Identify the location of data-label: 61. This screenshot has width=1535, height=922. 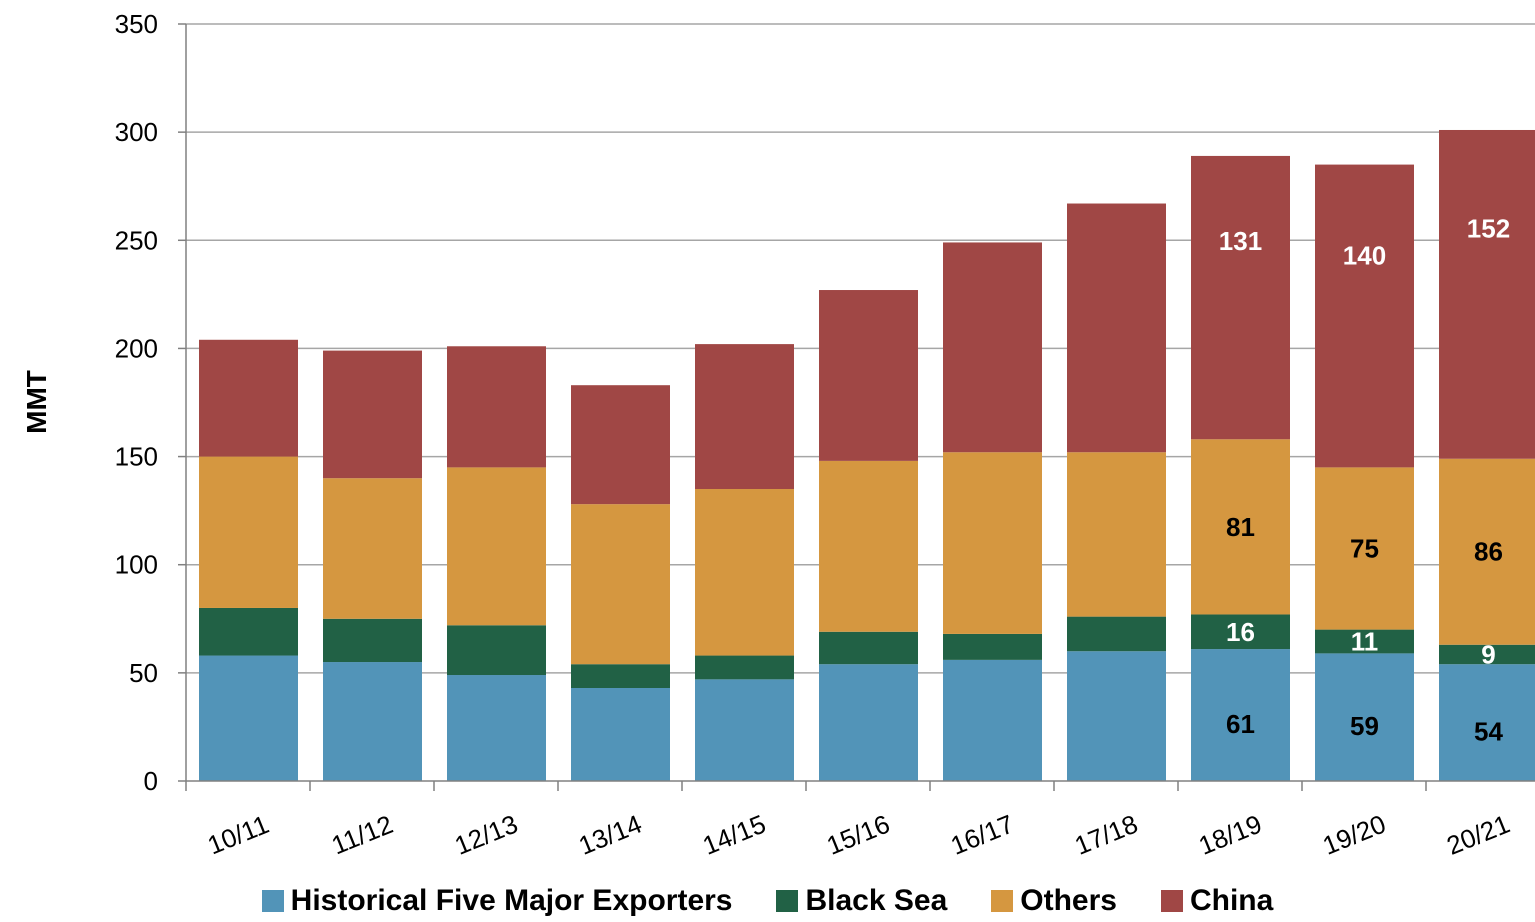
(1240, 724).